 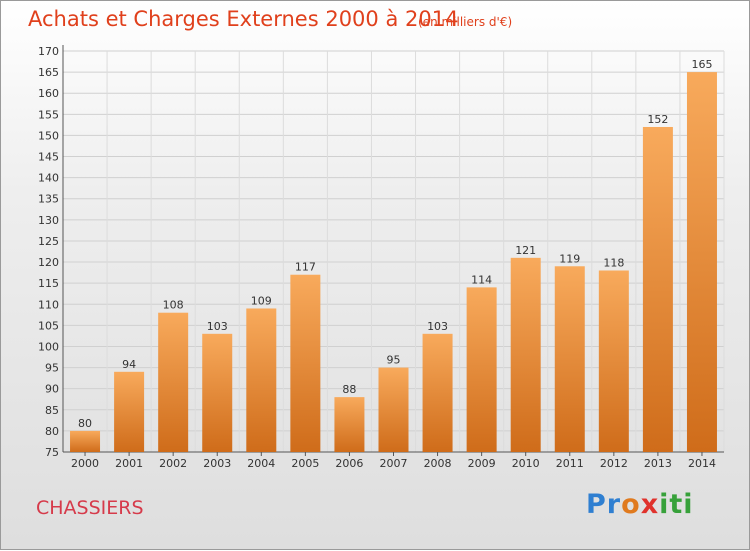 I want to click on proxiti-logo: Proxiti, so click(x=640, y=504).